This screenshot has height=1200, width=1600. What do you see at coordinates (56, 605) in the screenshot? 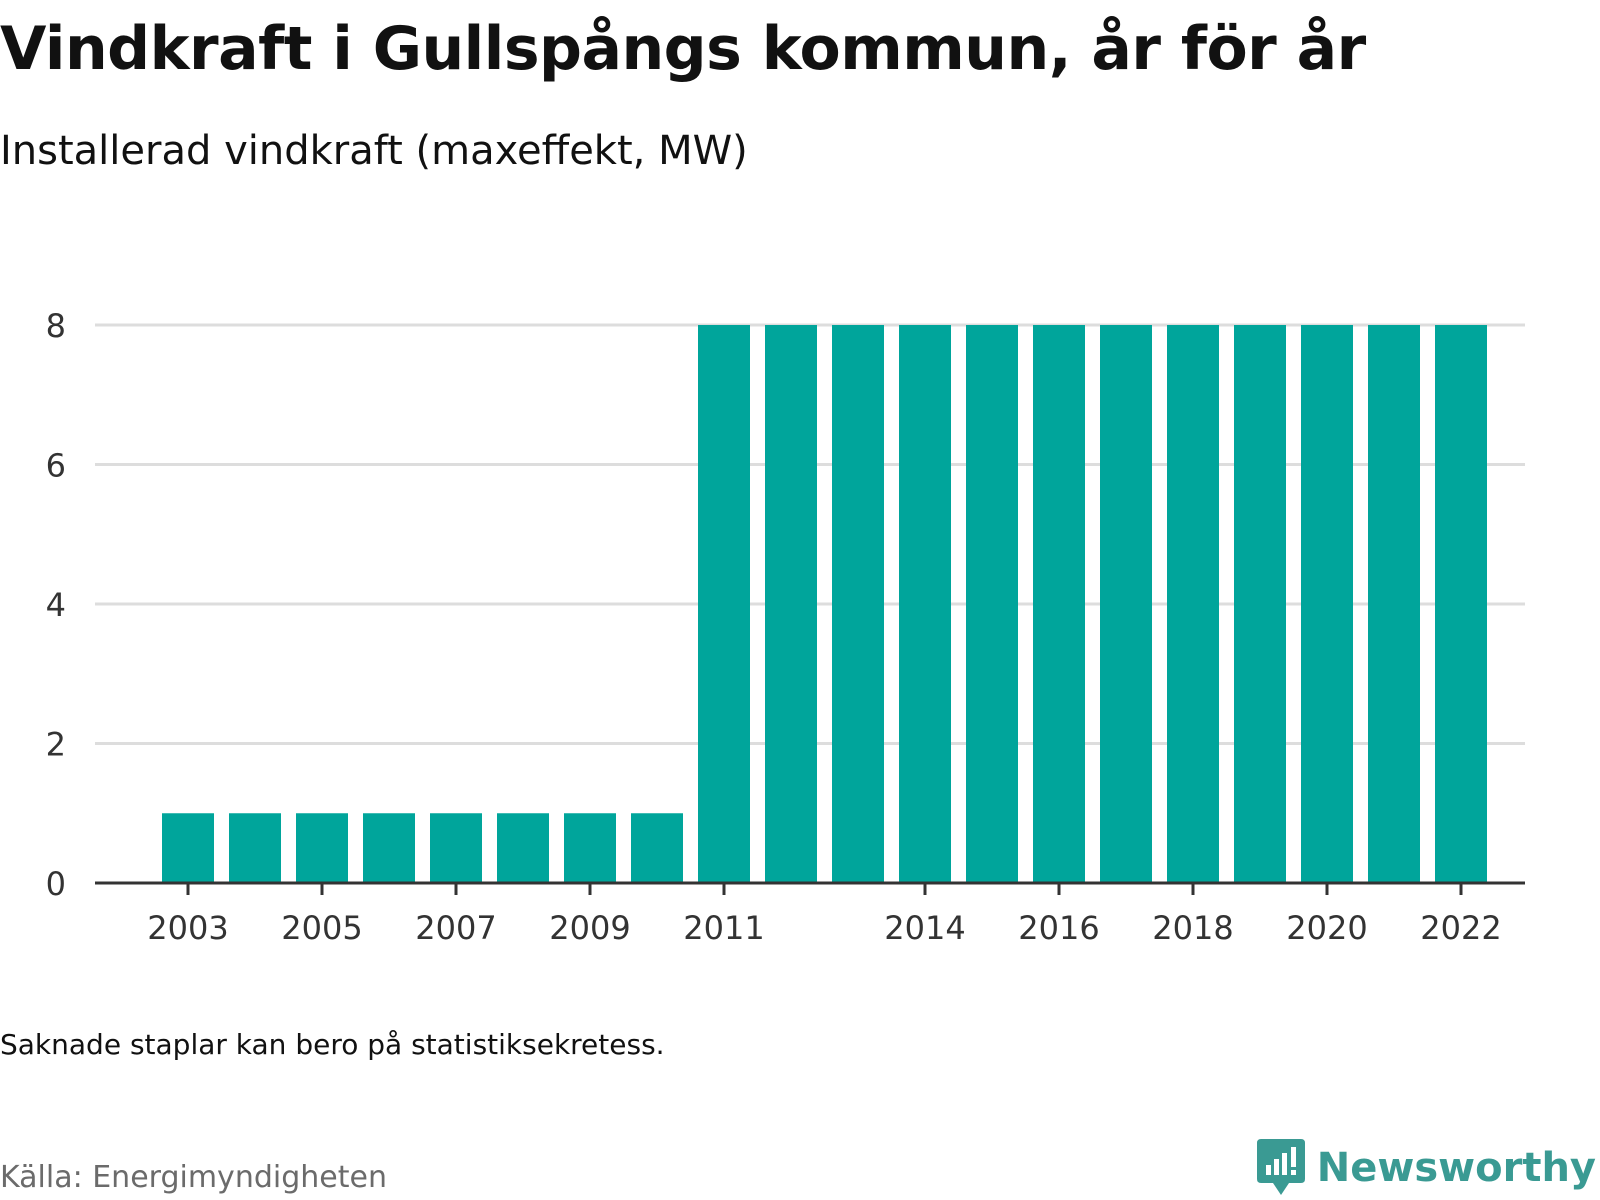
I see `y-tick-label-4: 4` at bounding box center [56, 605].